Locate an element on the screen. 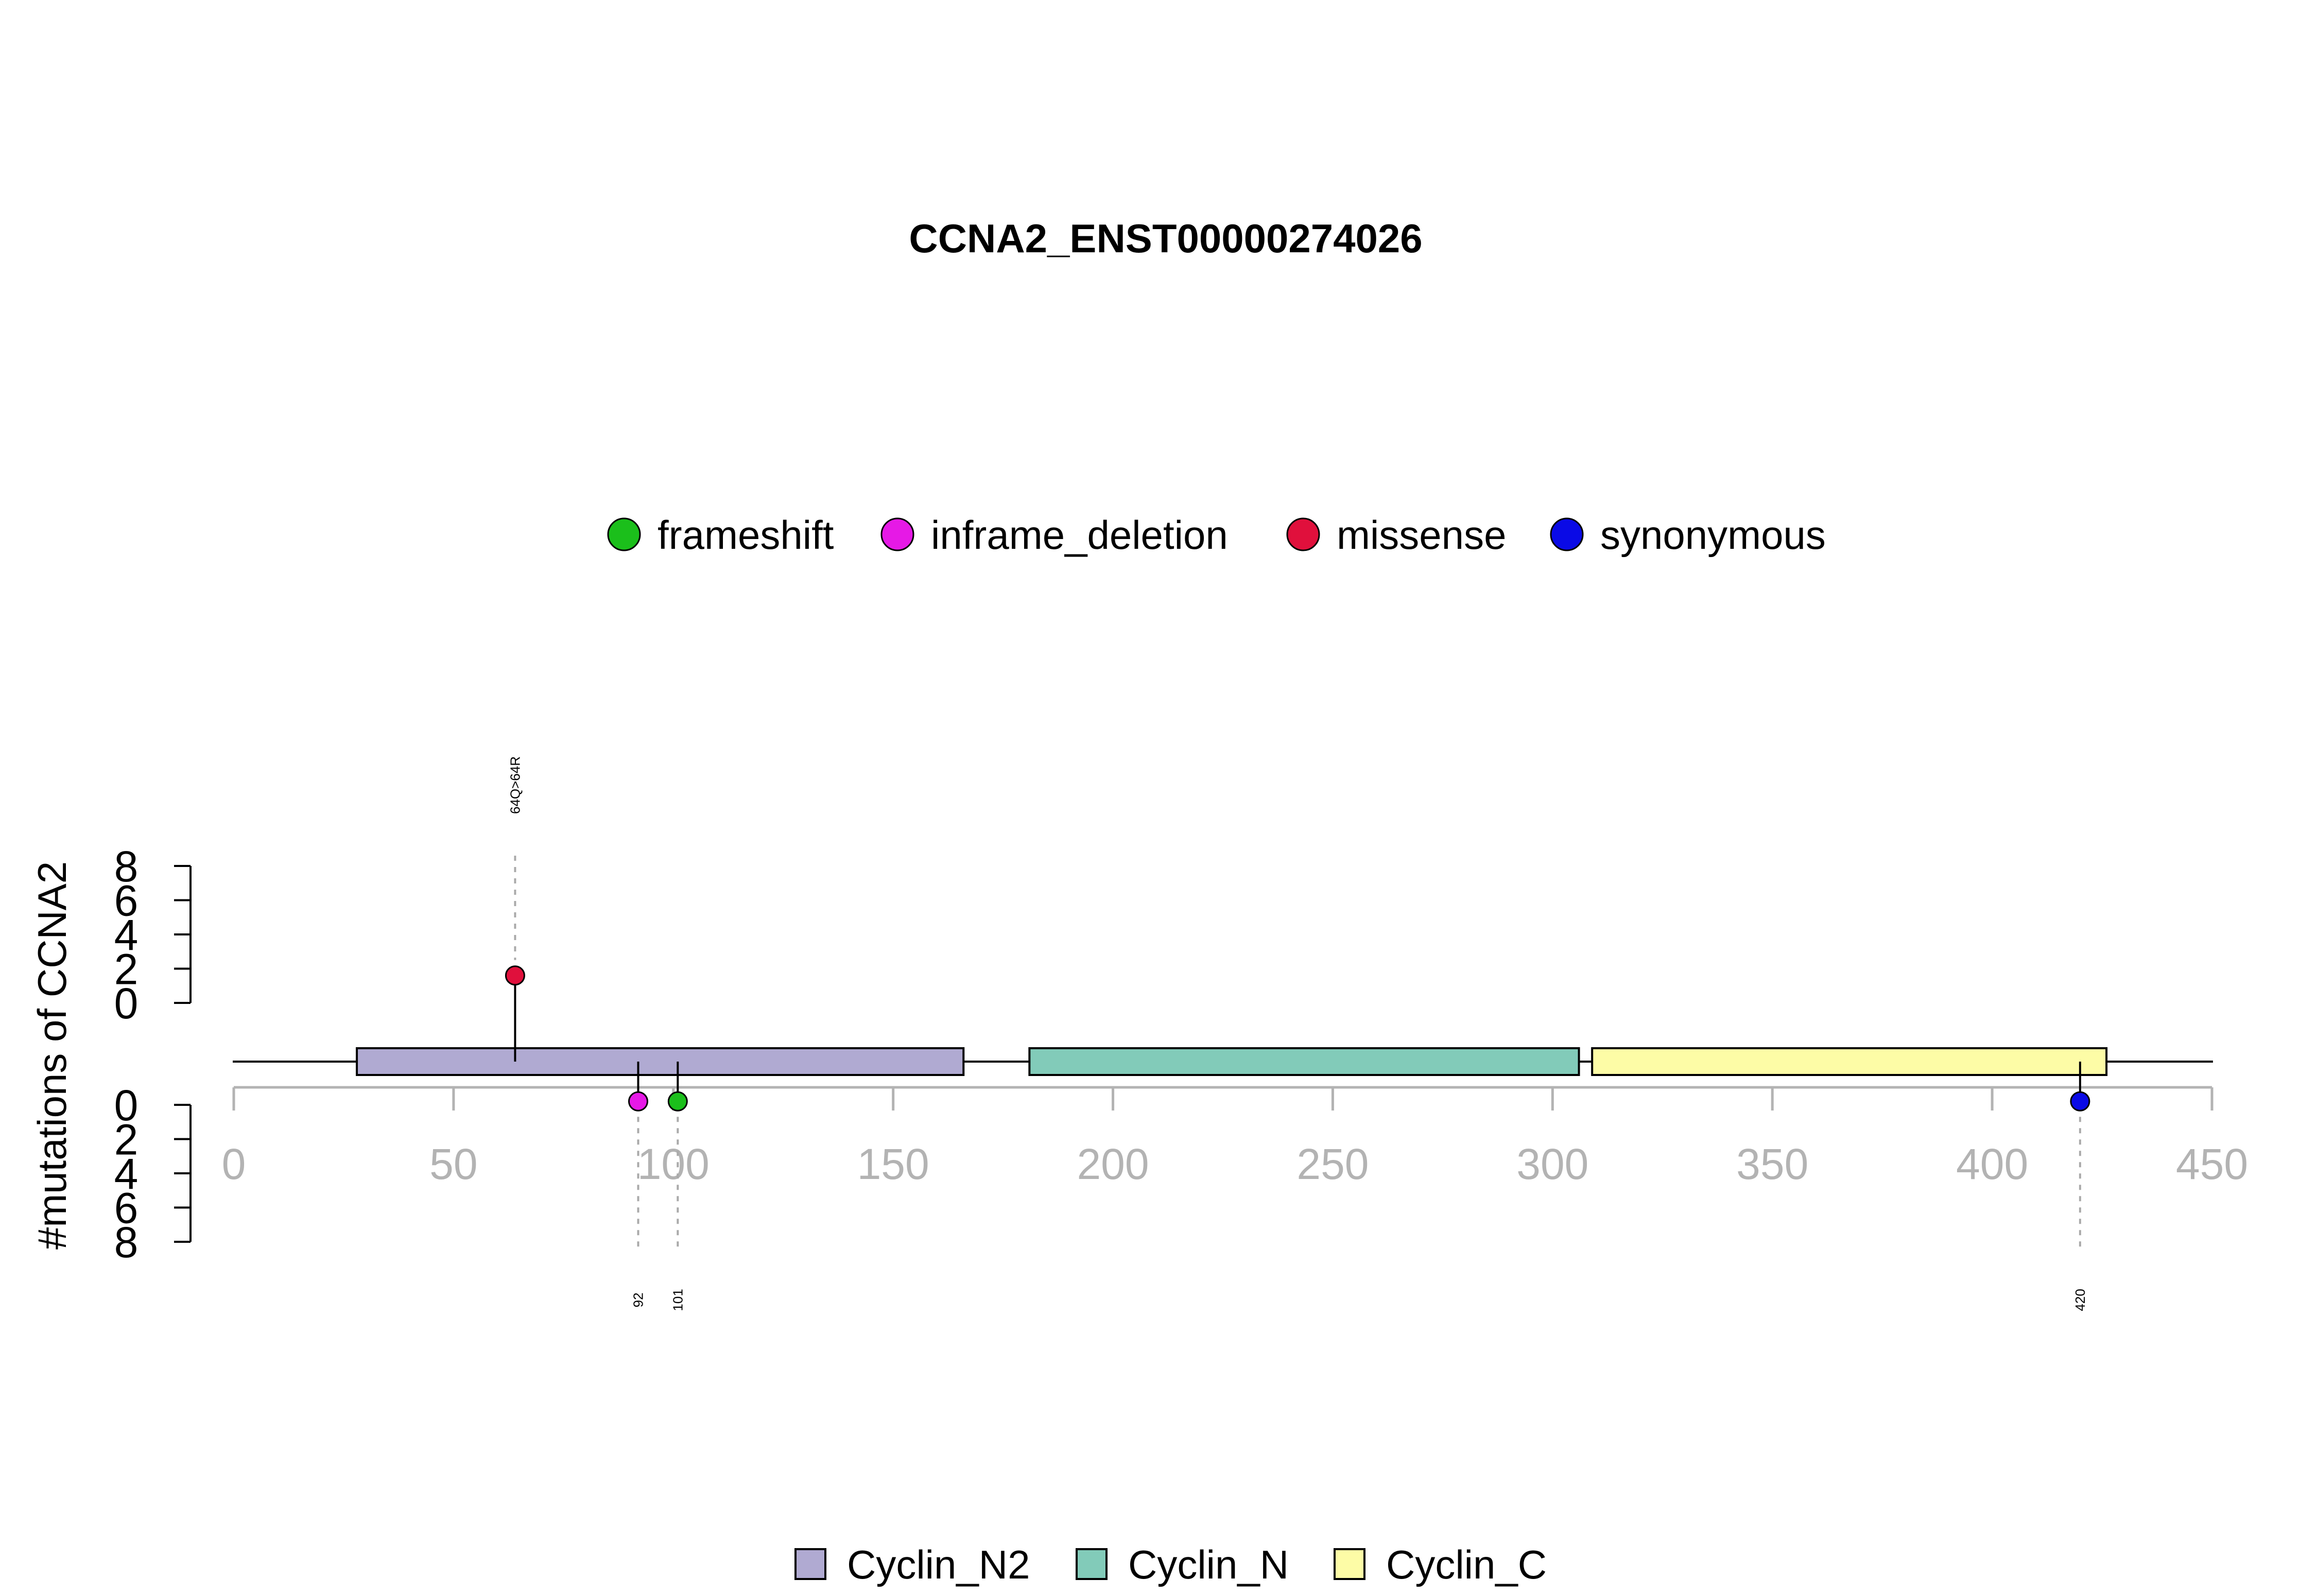  legend-marker-inframe_deletion is located at coordinates (897, 534).